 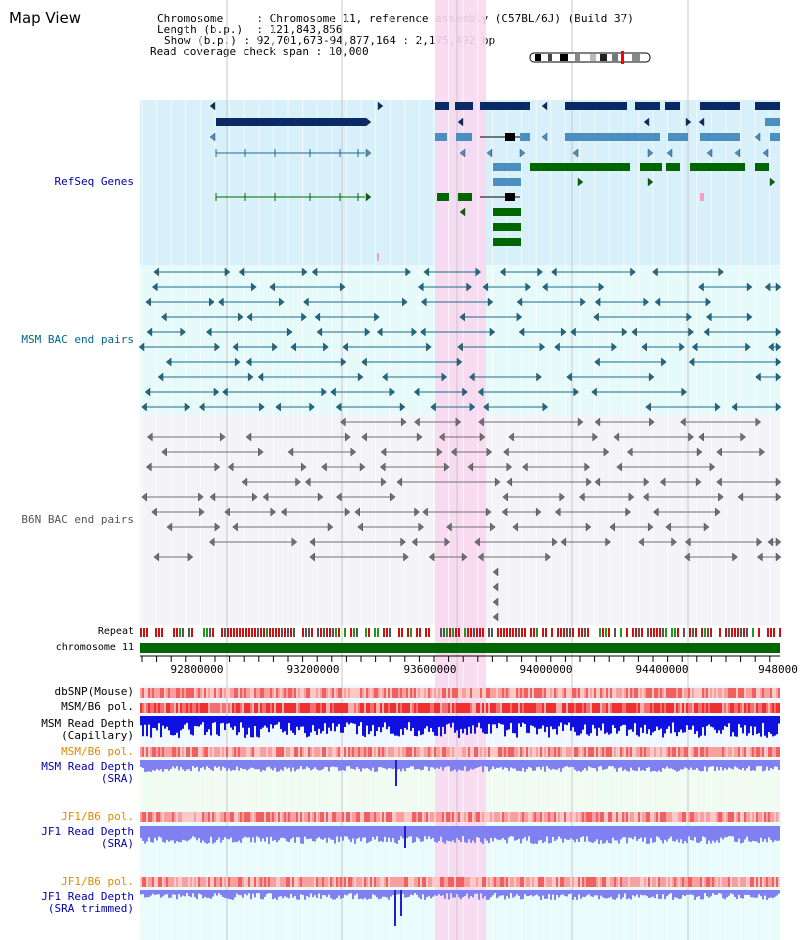 What do you see at coordinates (494, 181) in the screenshot?
I see `refseq-genes-track` at bounding box center [494, 181].